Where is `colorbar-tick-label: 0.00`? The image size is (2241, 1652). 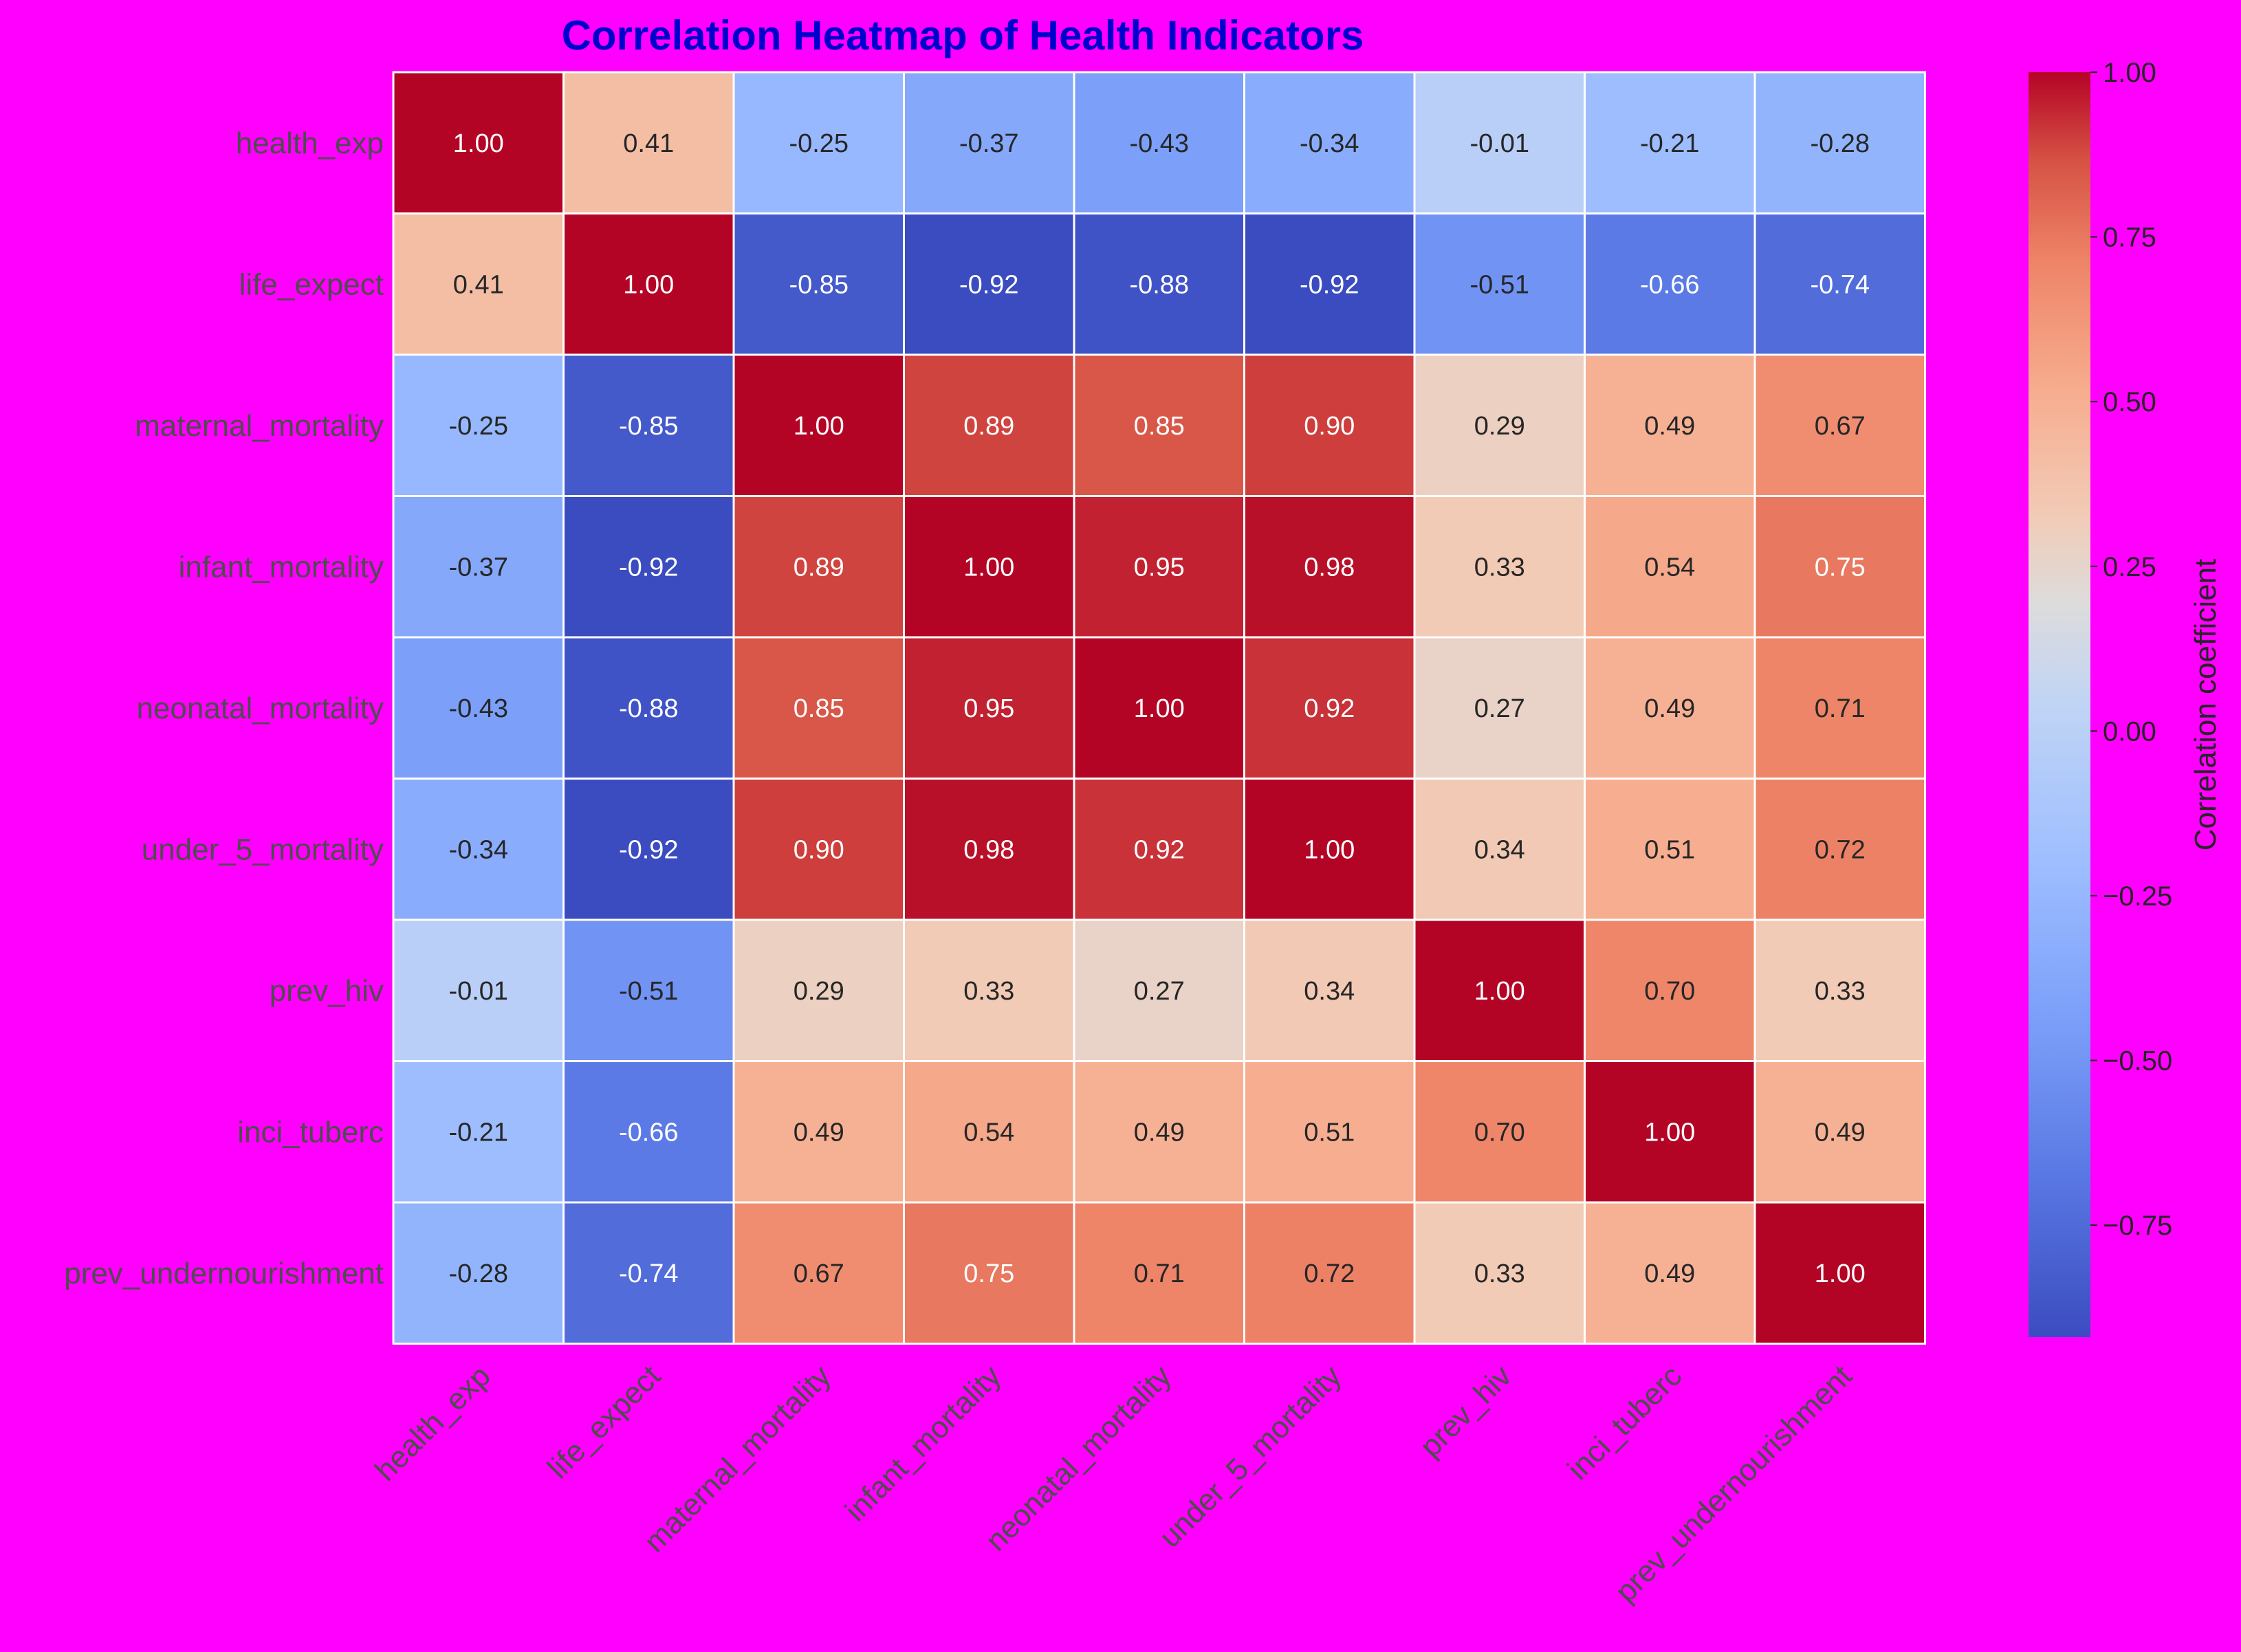 colorbar-tick-label: 0.00 is located at coordinates (2129, 731).